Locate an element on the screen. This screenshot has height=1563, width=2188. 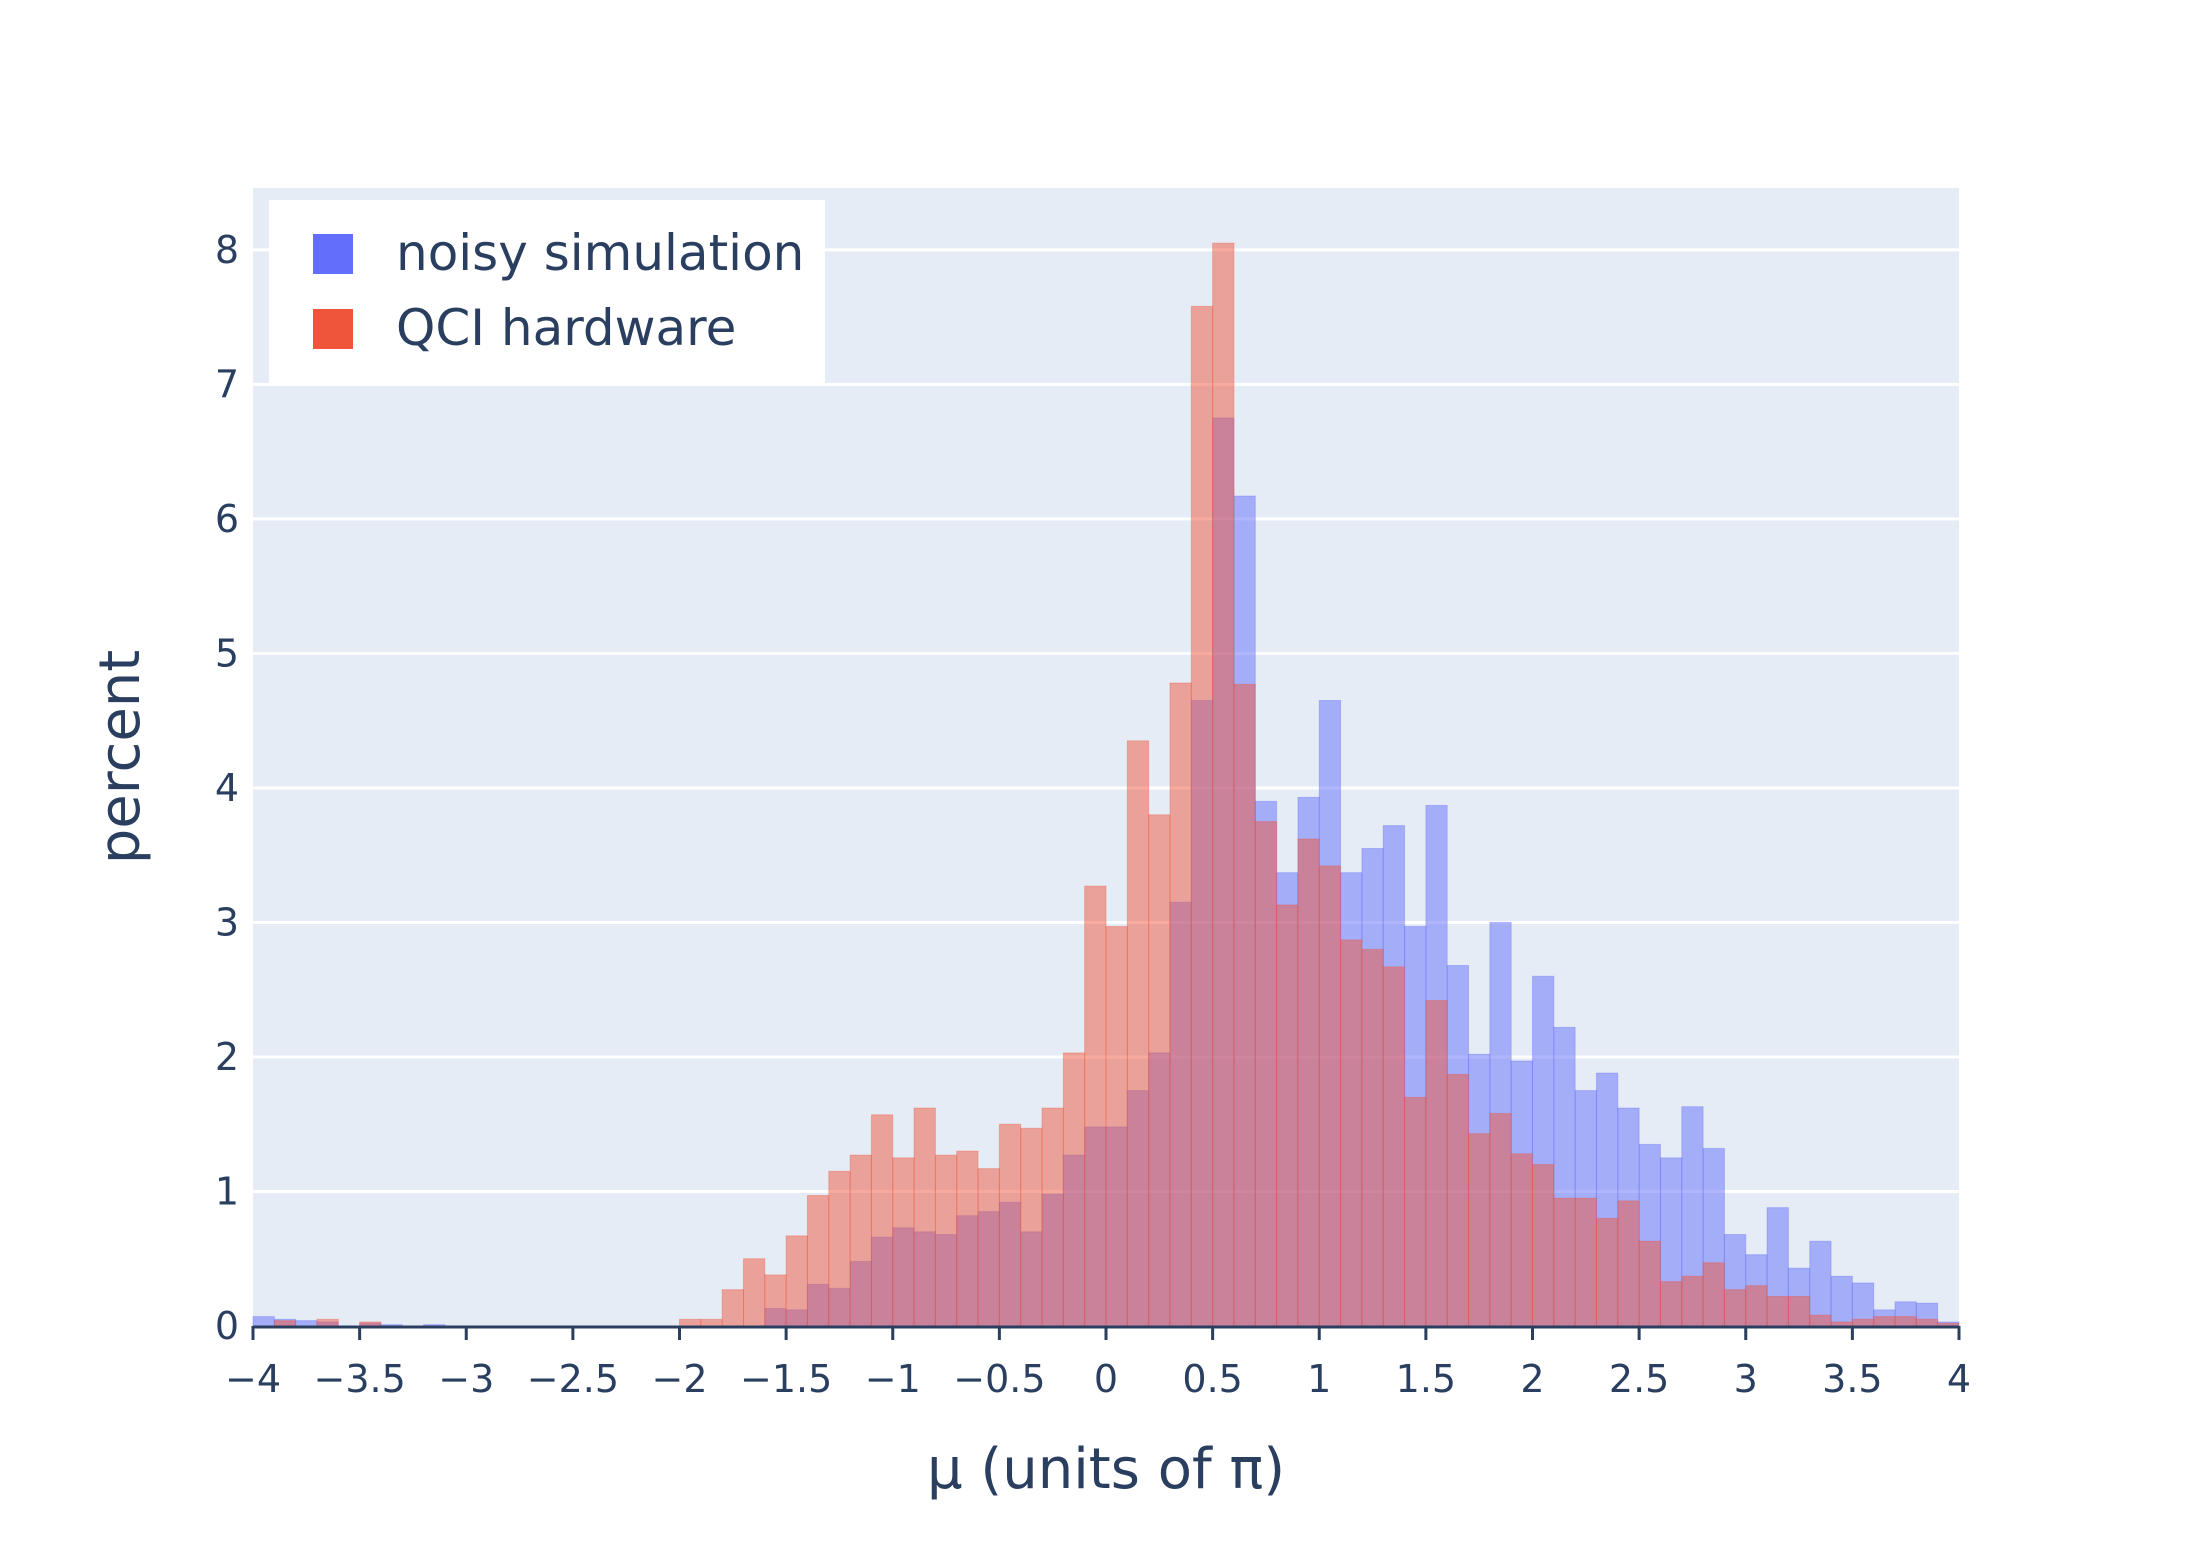
legend: noisy simulation QCI hardware is located at coordinates (547, 292).